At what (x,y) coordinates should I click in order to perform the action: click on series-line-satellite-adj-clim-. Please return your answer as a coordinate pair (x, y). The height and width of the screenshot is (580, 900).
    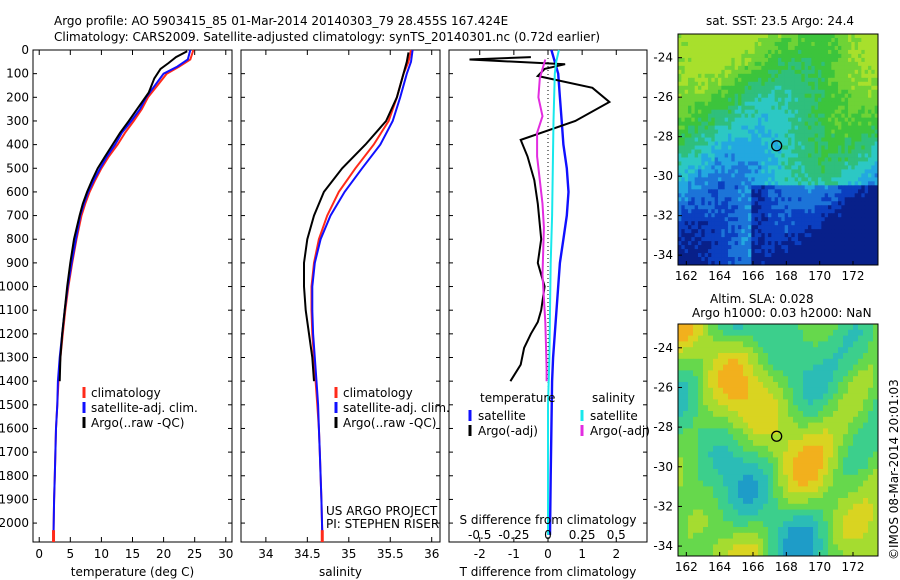
    Looking at the image, I should click on (362, 292).